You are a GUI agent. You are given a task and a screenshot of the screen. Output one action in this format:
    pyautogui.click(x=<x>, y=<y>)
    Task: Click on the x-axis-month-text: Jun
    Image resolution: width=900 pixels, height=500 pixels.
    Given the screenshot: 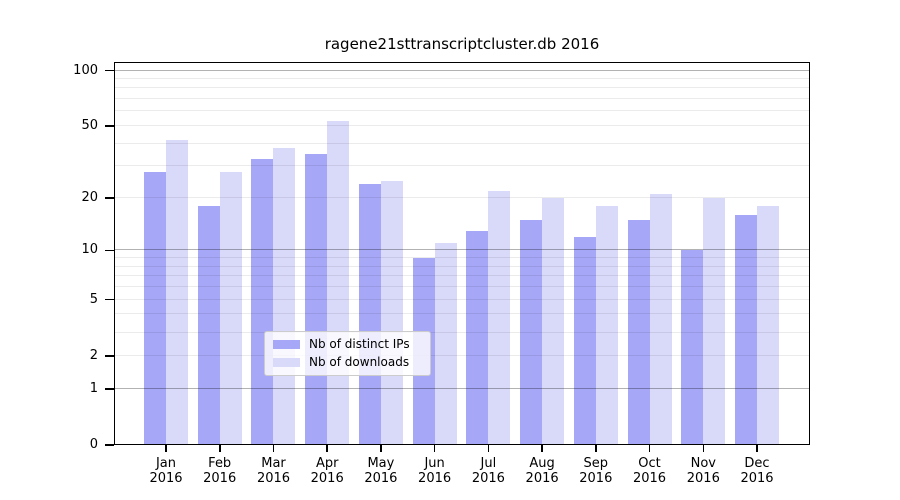 What is the action you would take?
    pyautogui.click(x=434, y=463)
    